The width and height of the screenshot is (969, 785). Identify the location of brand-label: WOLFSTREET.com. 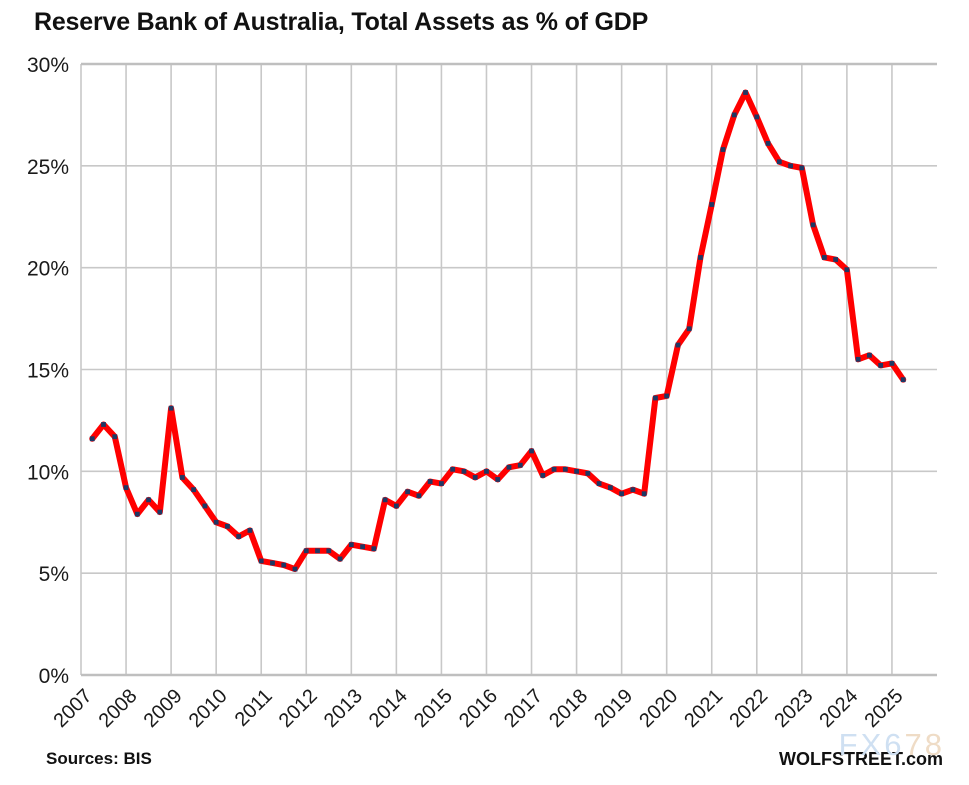
(860, 759).